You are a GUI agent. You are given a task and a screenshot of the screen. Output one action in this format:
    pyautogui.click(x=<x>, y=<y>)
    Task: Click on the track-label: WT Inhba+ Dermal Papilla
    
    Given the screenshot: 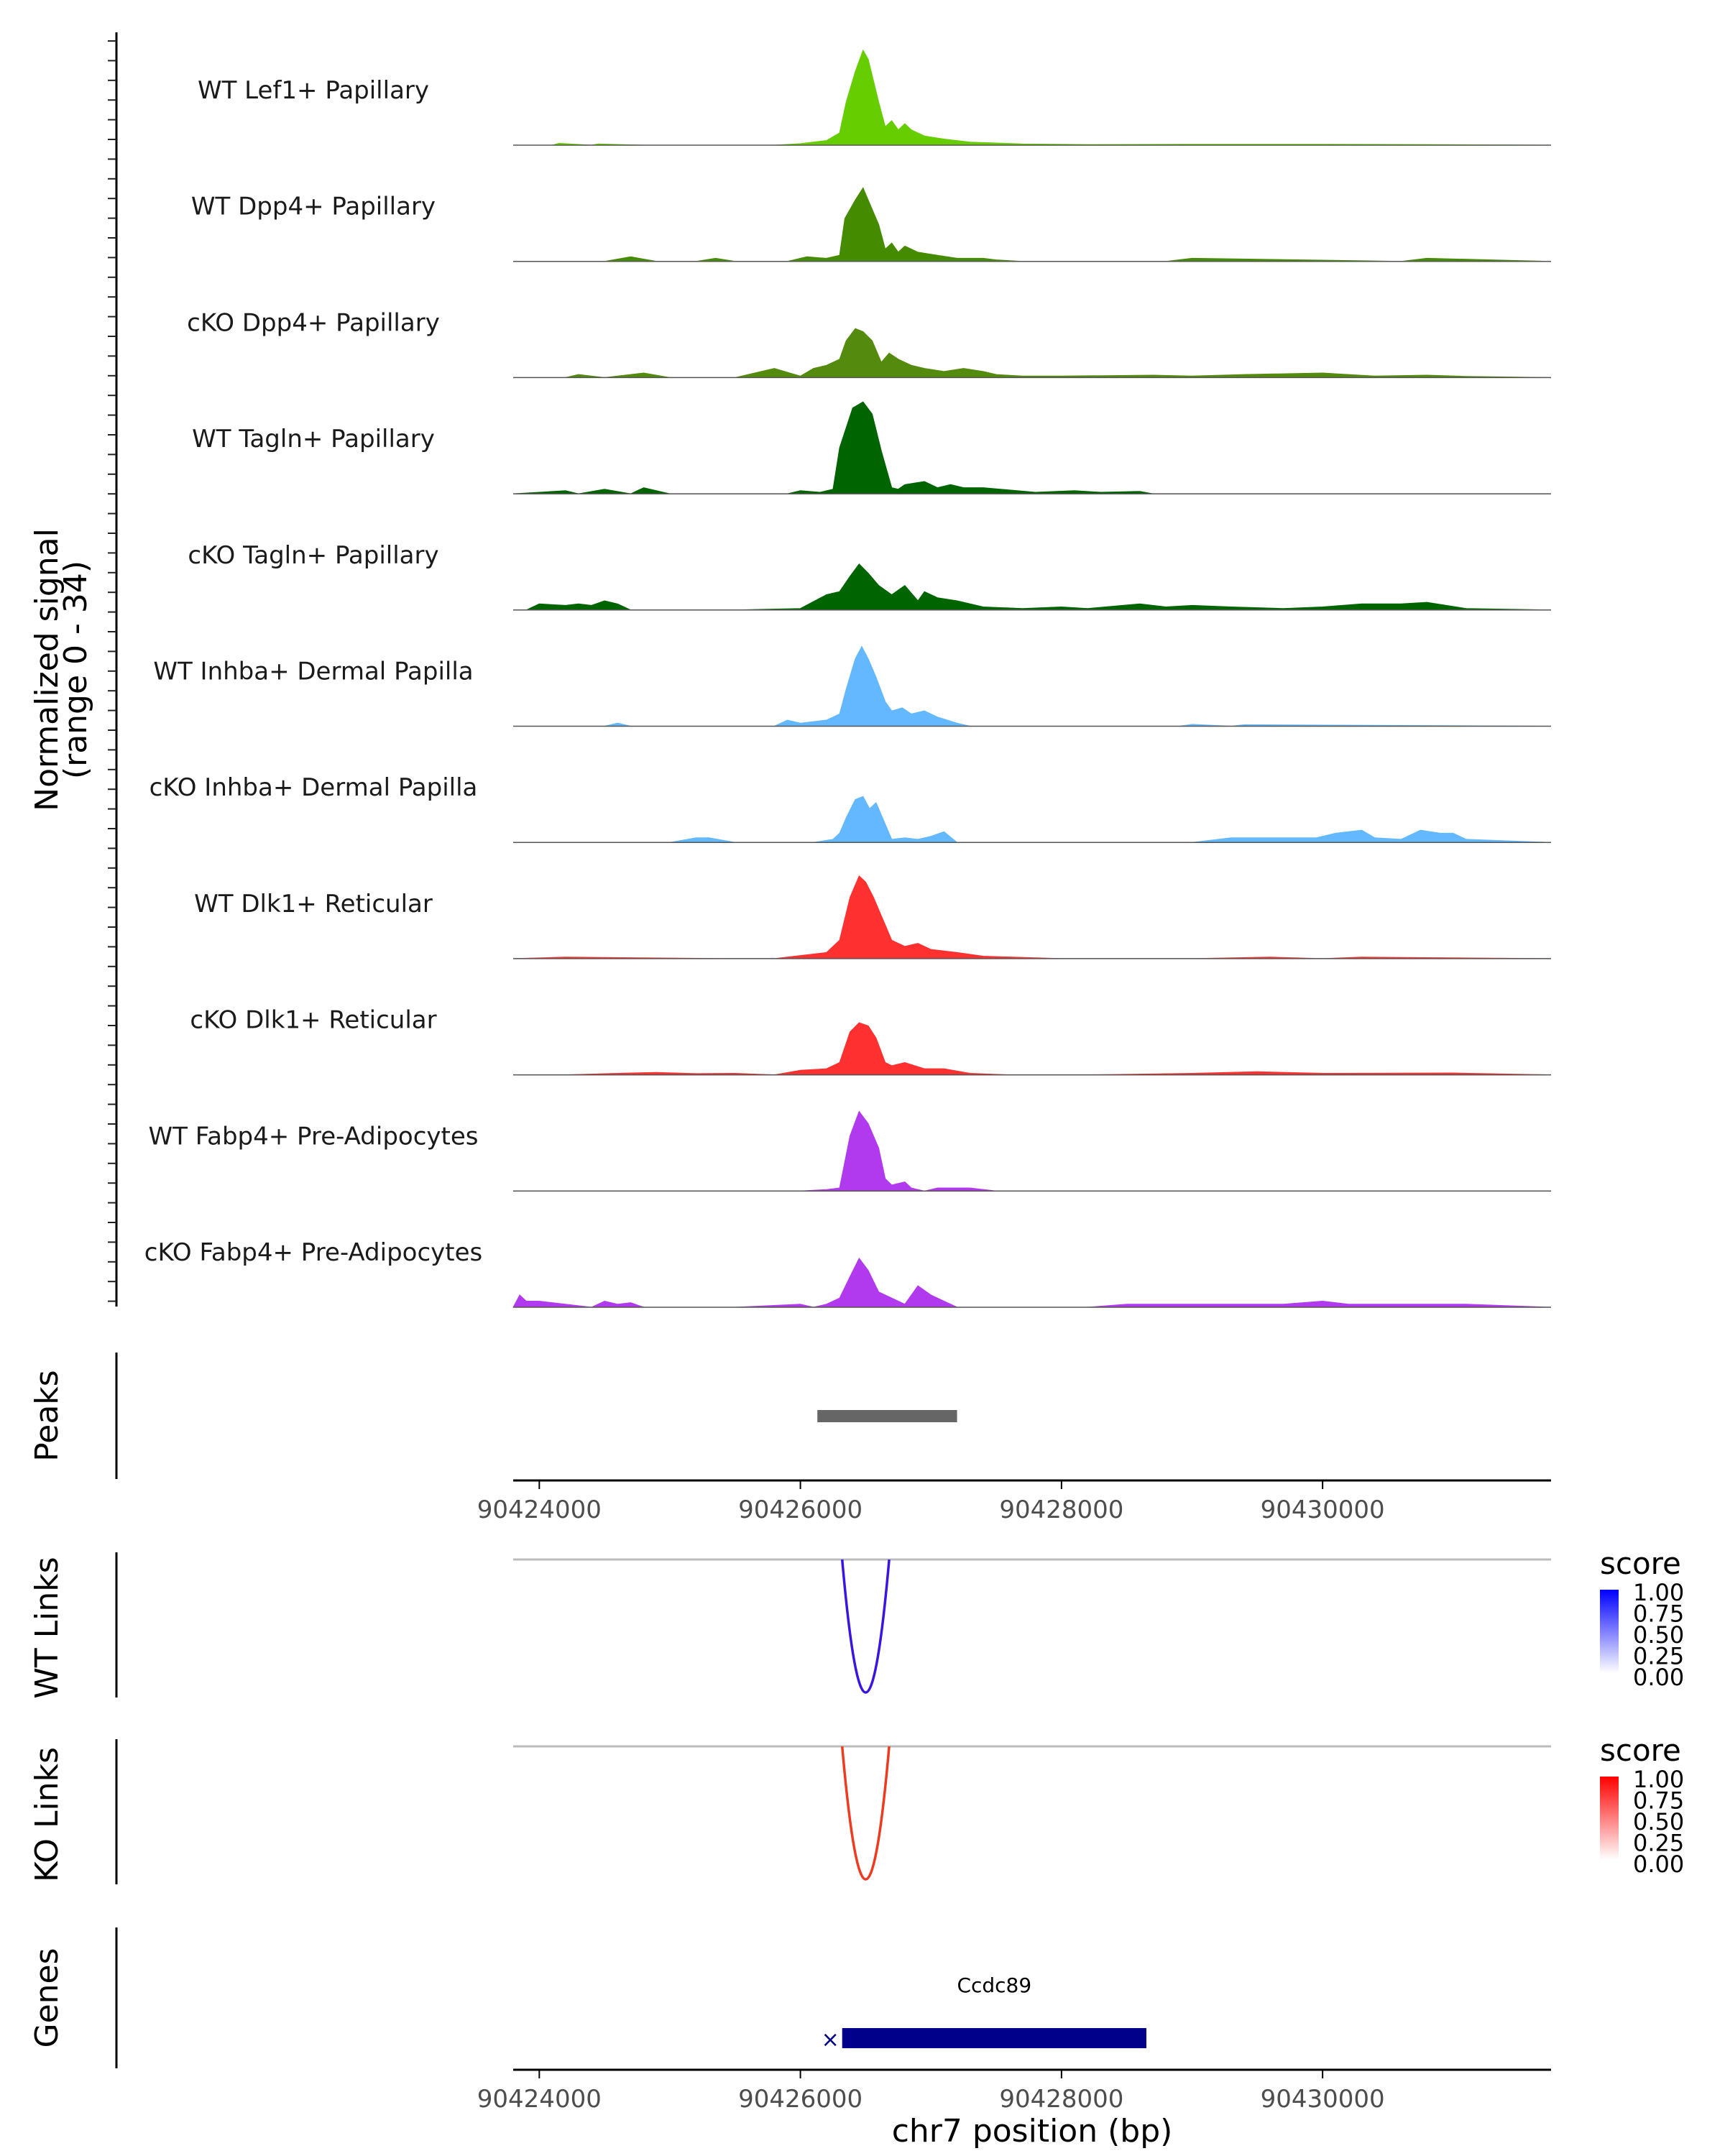 What is the action you would take?
    pyautogui.click(x=313, y=672)
    